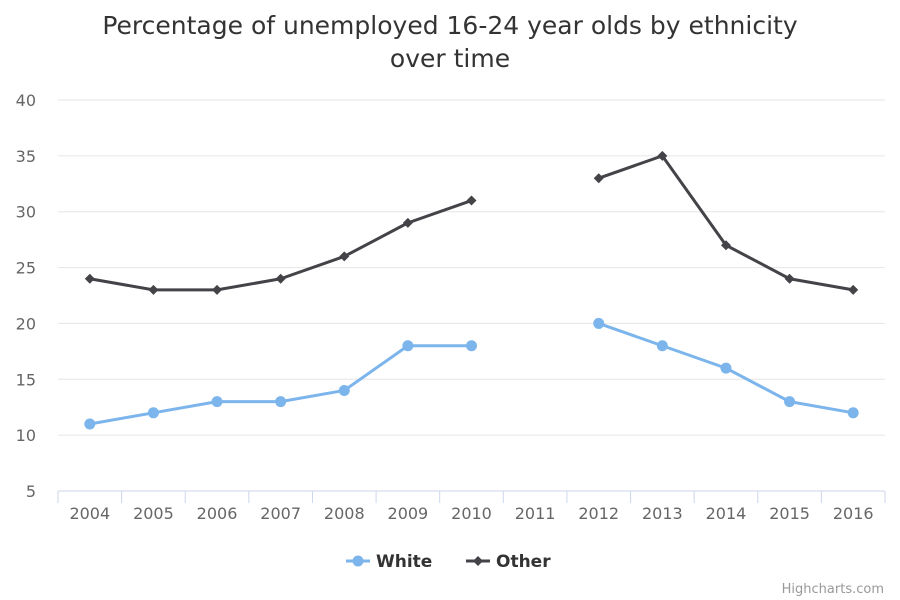  I want to click on y-tick-label: 30, so click(26, 212).